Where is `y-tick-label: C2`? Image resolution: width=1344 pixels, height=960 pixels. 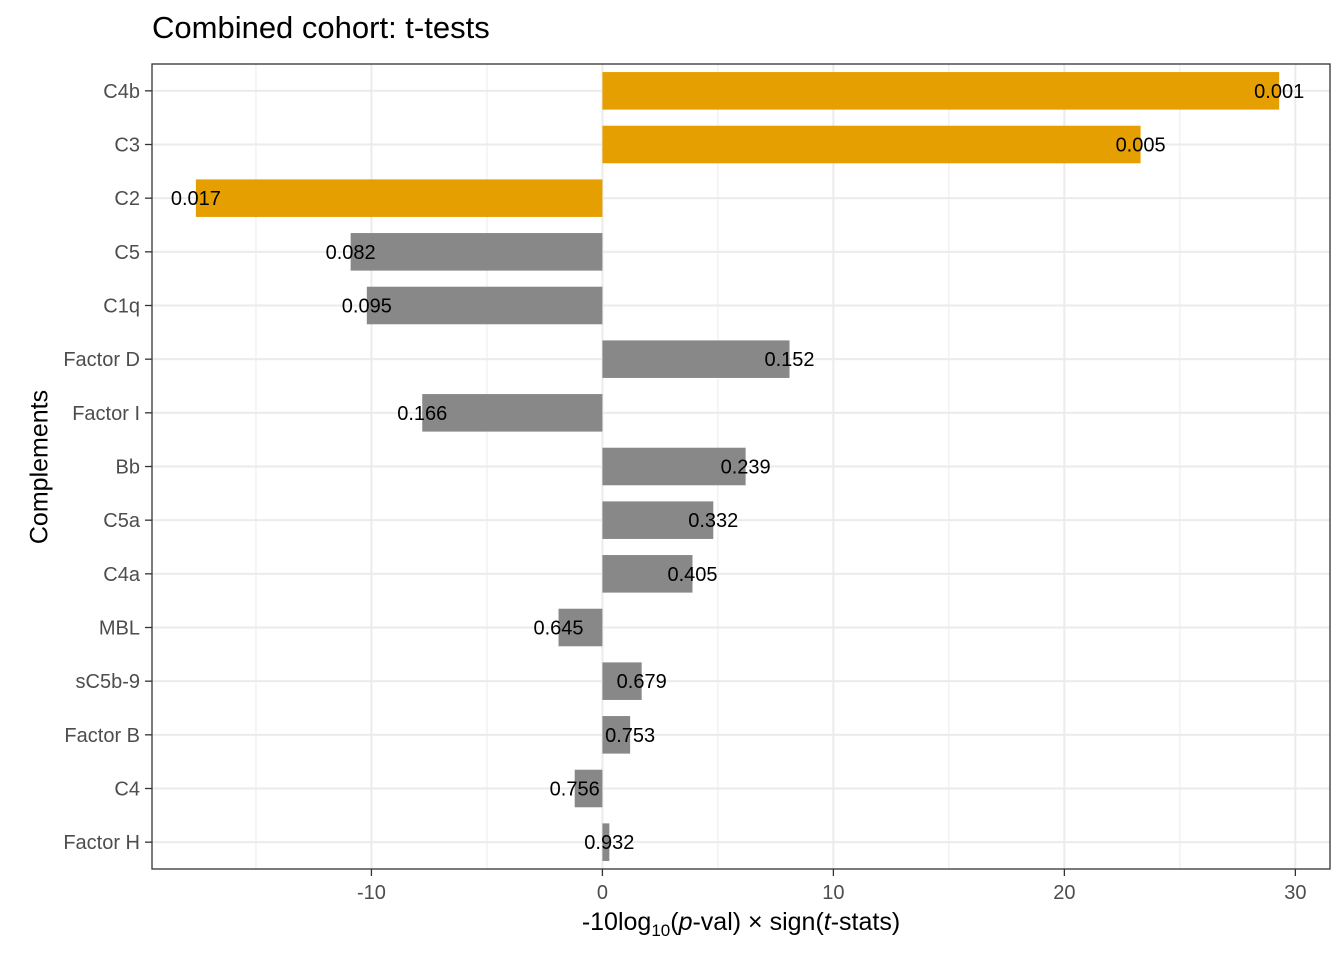 y-tick-label: C2 is located at coordinates (127, 199).